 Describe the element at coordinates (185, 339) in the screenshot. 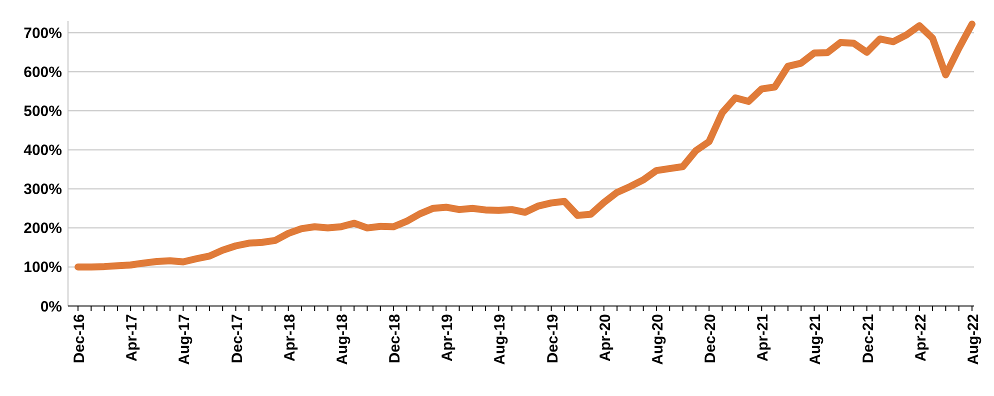

I see `x-tick-label: Aug-17` at that location.